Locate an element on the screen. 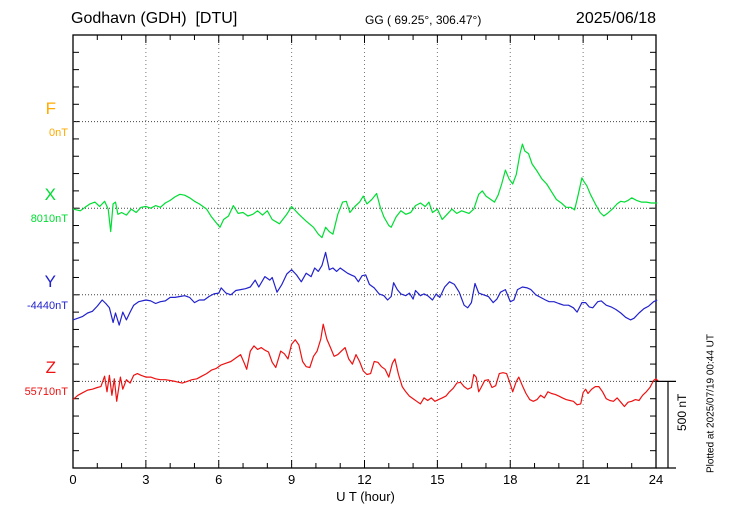 This screenshot has width=730, height=520. series-baseline-value-F: 0nT is located at coordinates (58, 132).